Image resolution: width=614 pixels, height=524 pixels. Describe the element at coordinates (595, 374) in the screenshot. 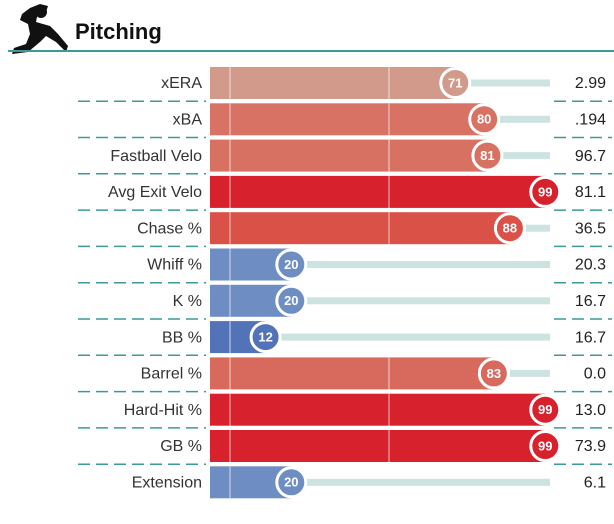

I see `stat-value: 0.0` at that location.